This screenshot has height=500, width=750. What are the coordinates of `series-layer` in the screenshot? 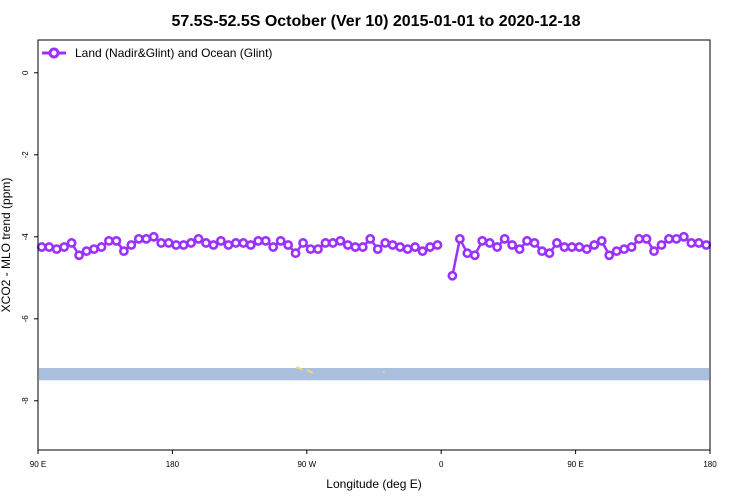 It's located at (374, 256).